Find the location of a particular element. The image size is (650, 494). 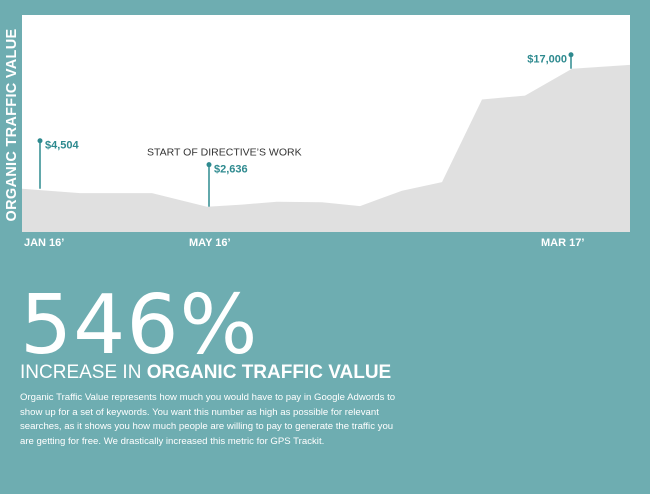

stat-headline-prefix: INCREASE IN is located at coordinates (83, 372).